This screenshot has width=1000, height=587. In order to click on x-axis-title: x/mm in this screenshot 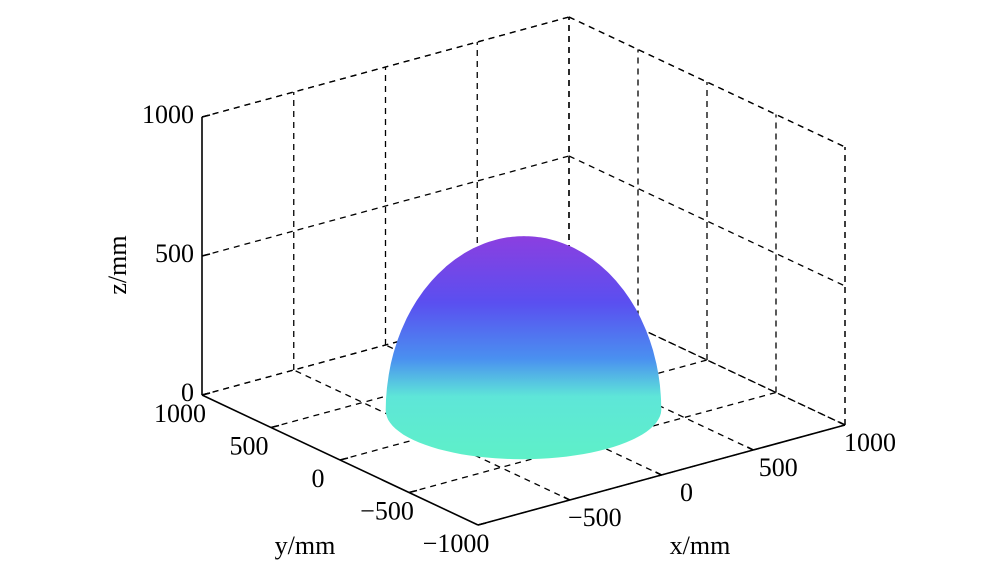, I will do `click(700, 545)`.